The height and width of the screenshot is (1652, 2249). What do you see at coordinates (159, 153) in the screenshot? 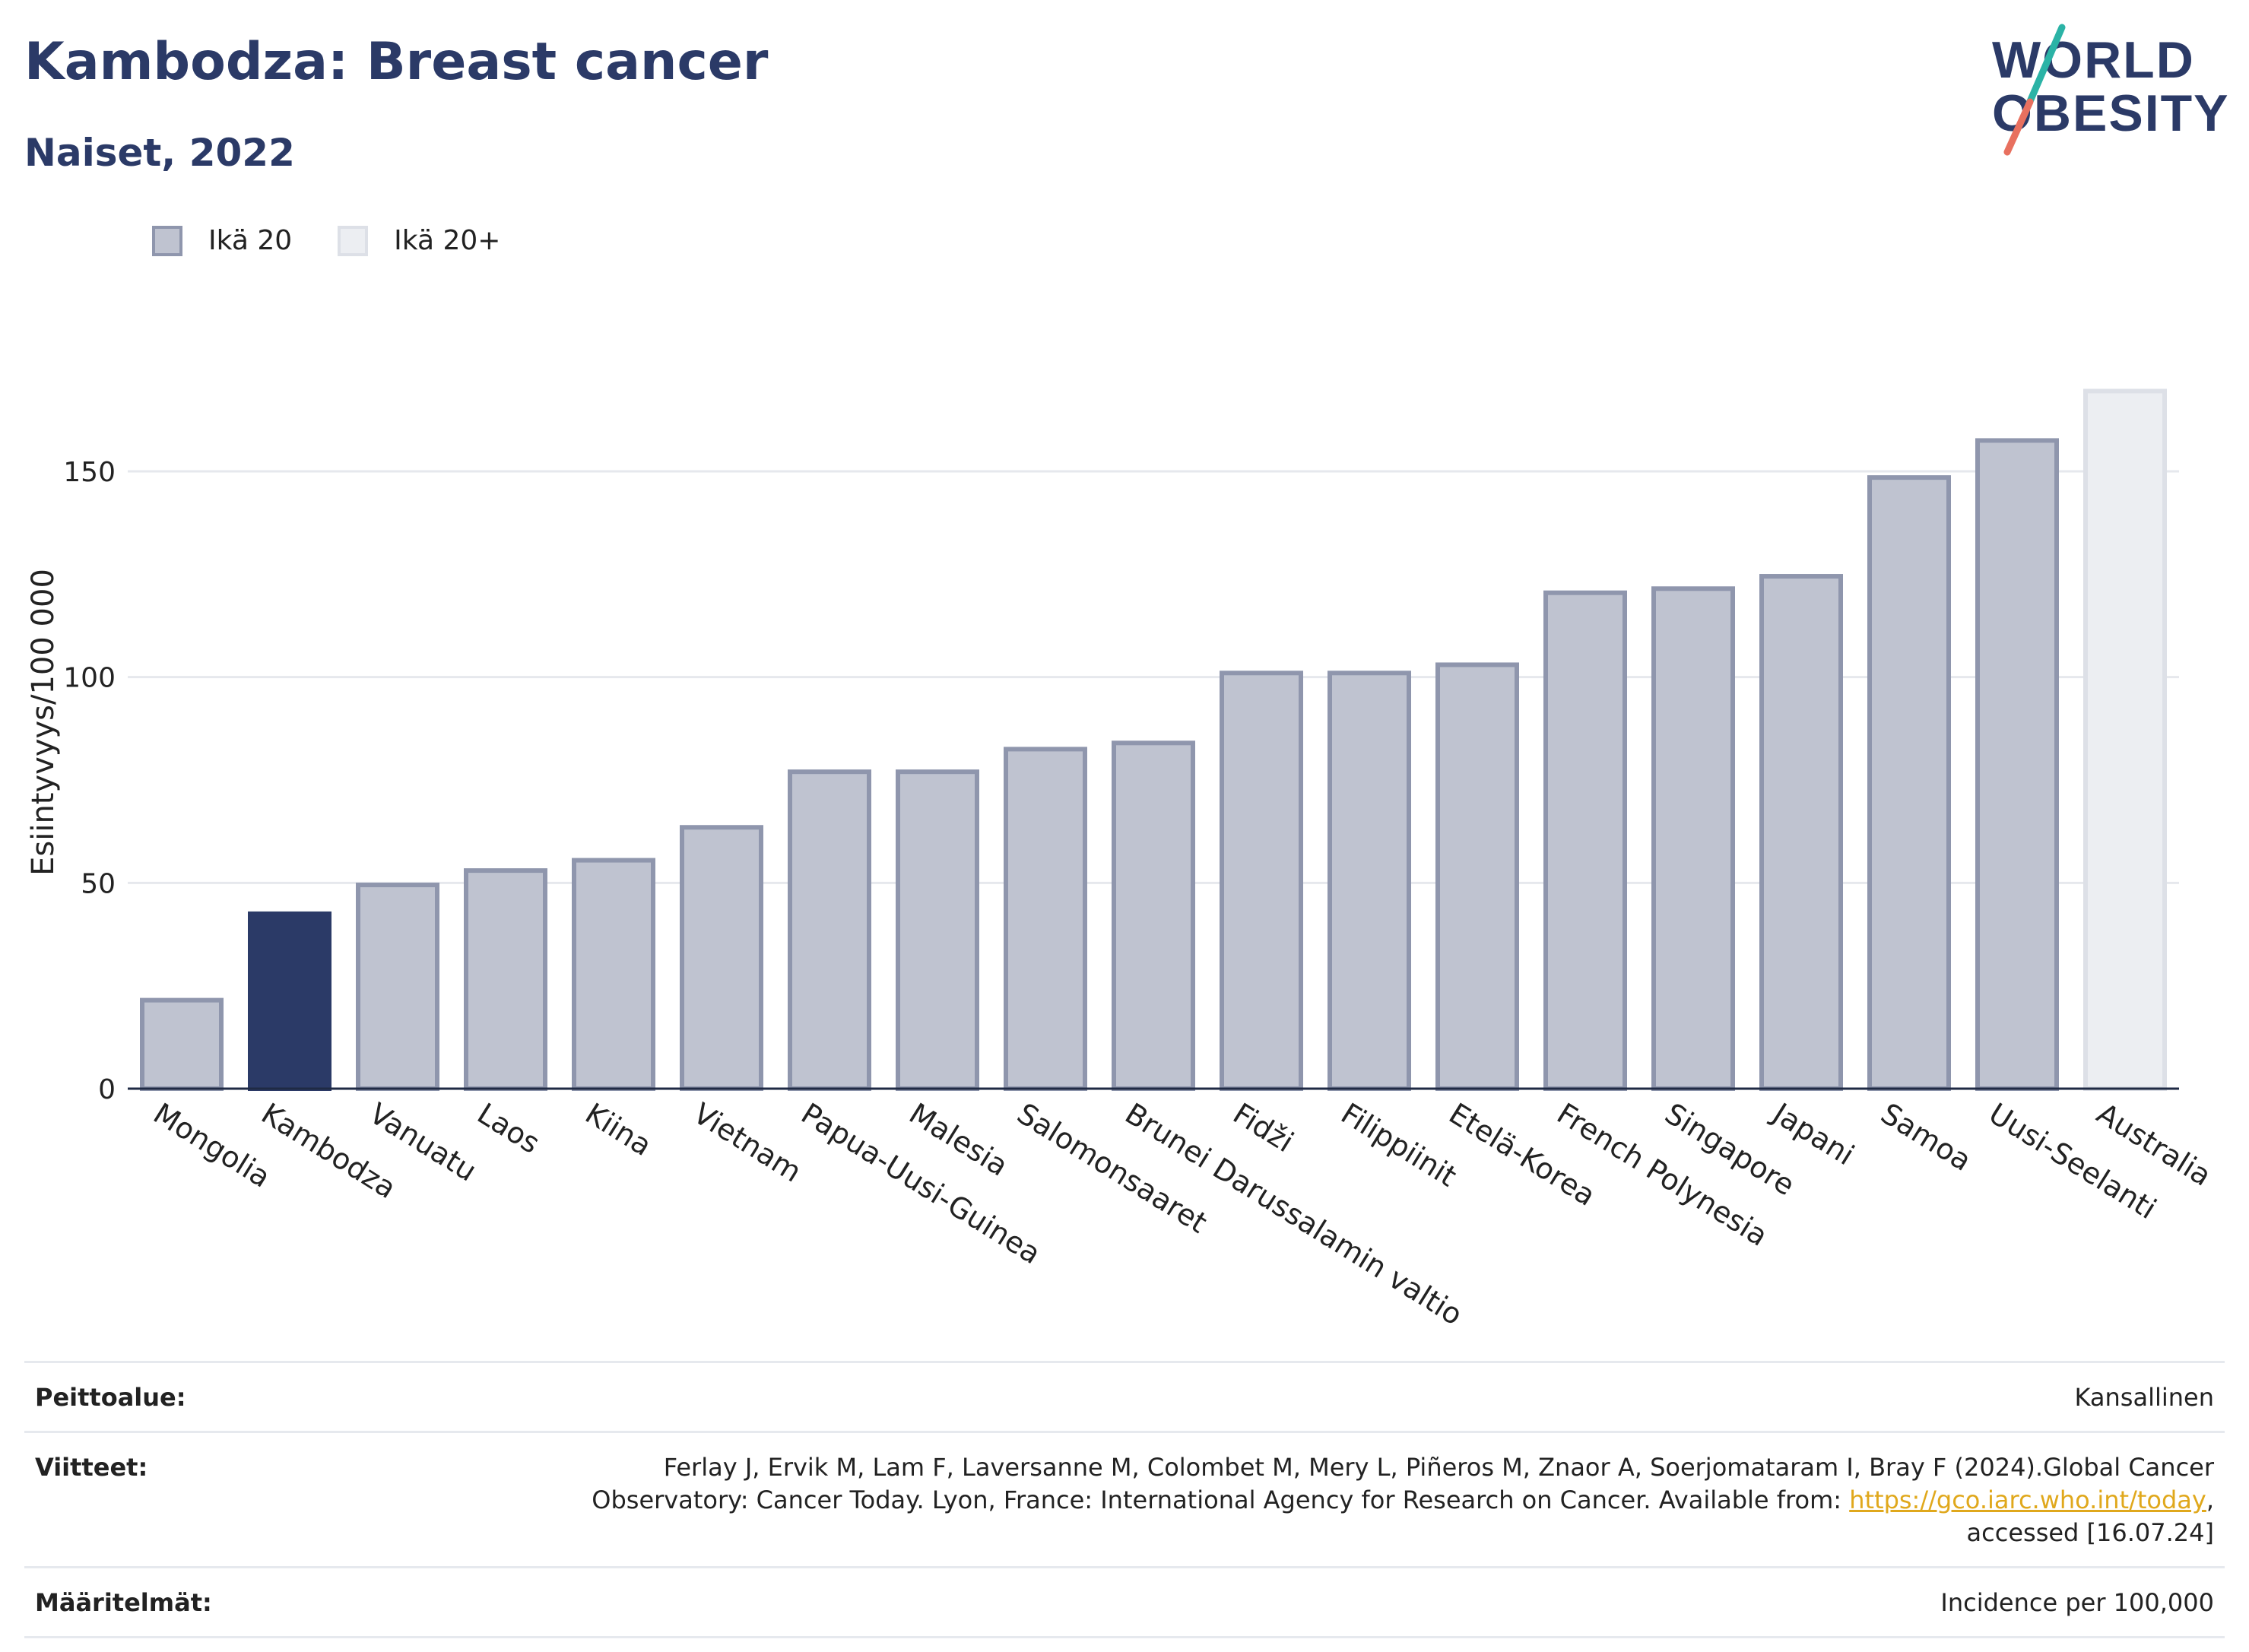
I see `chart-subtitle: Naiset, 2022` at bounding box center [159, 153].